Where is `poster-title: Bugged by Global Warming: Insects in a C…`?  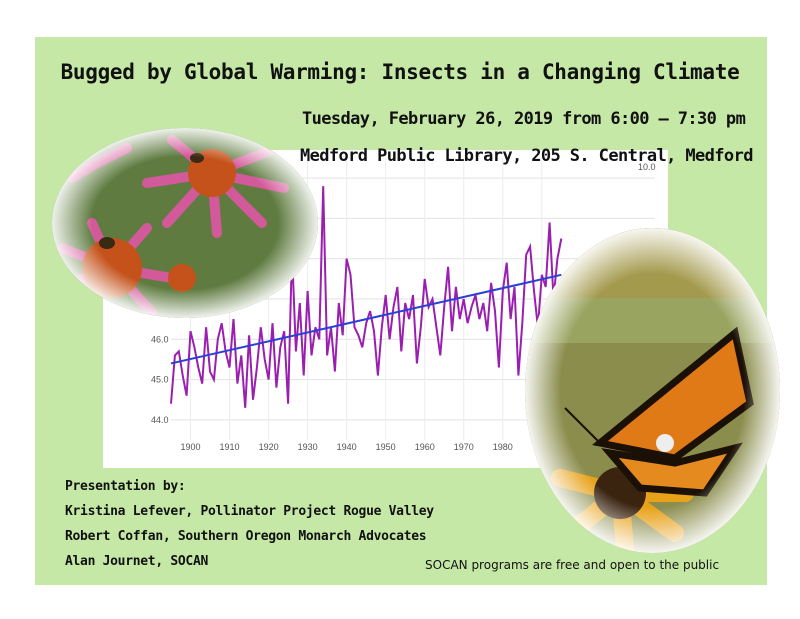 poster-title: Bugged by Global Warming: Insects in a C… is located at coordinates (400, 72).